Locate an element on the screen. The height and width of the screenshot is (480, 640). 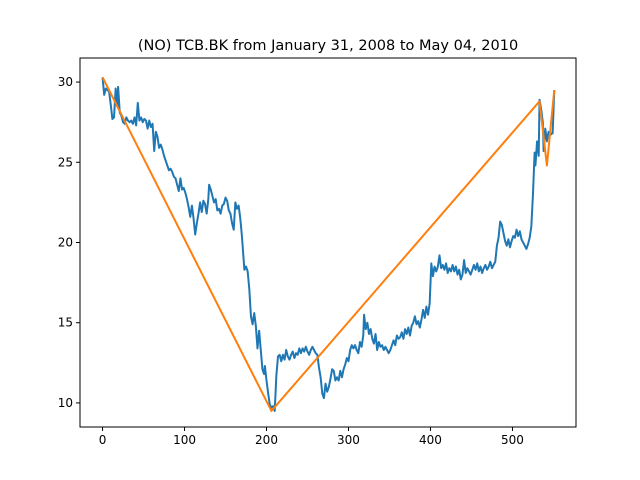
x-tick-label-1: 100 is located at coordinates (184, 440).